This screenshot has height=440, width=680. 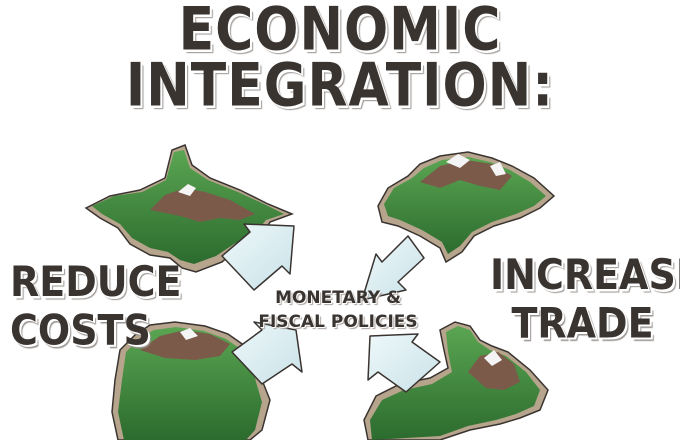 I want to click on island-top-right, so click(x=466, y=207).